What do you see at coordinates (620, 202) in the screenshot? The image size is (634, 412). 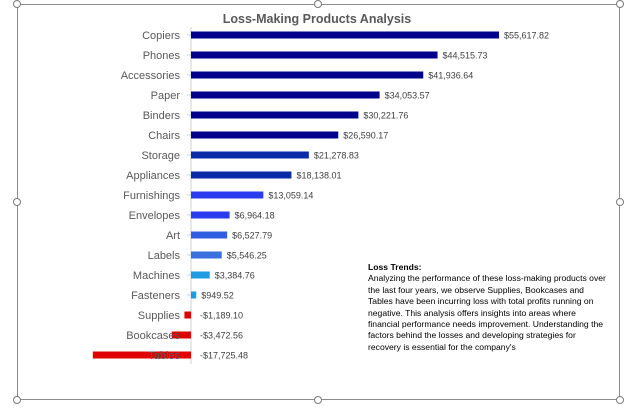 I see `resize-handle-middle-right` at bounding box center [620, 202].